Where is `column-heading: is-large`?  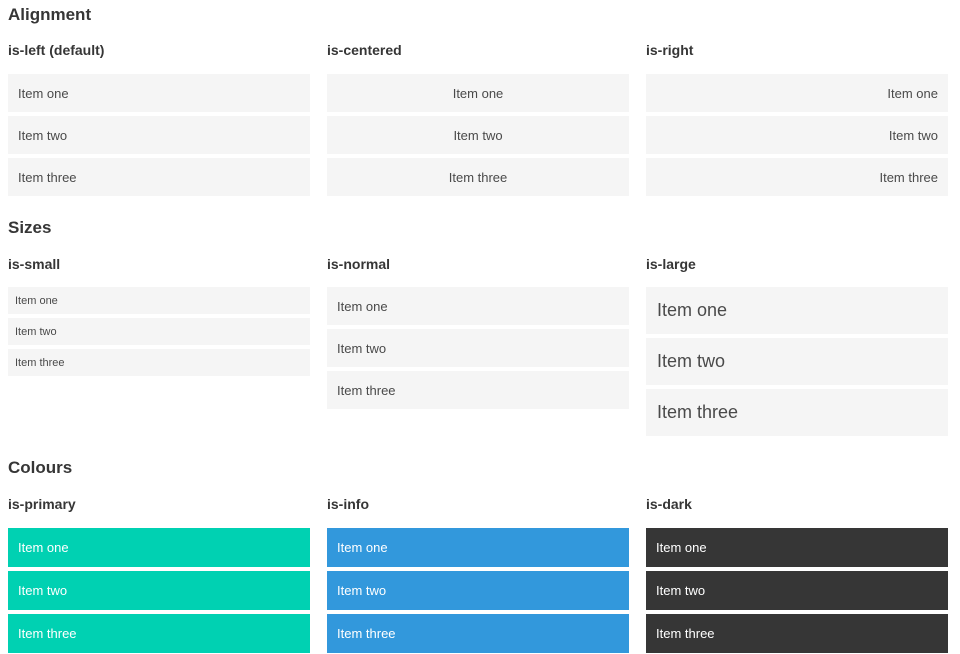
column-heading: is-large is located at coordinates (671, 263).